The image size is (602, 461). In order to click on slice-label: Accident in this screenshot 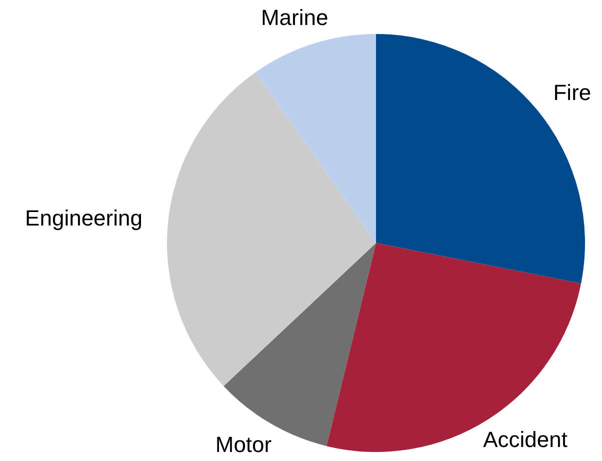, I will do `click(525, 439)`.